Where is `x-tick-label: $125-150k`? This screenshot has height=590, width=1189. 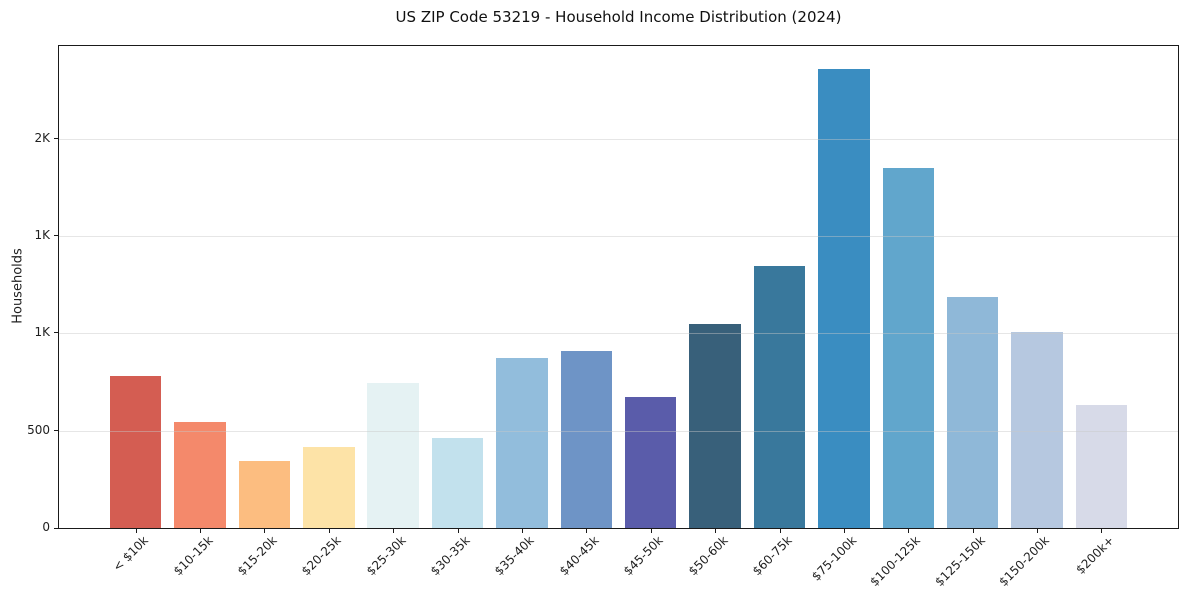
x-tick-label: $125-150k is located at coordinates (960, 561).